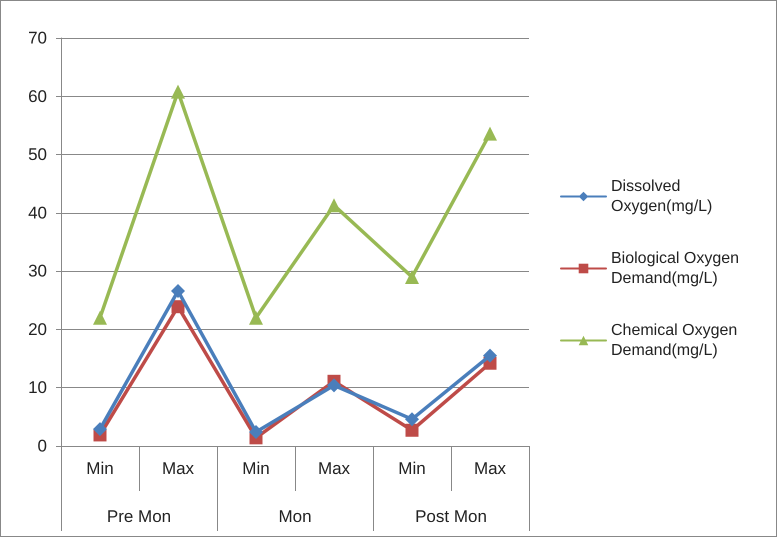 This screenshot has width=777, height=537. Describe the element at coordinates (139, 516) in the screenshot. I see `text: Pre Mon` at that location.